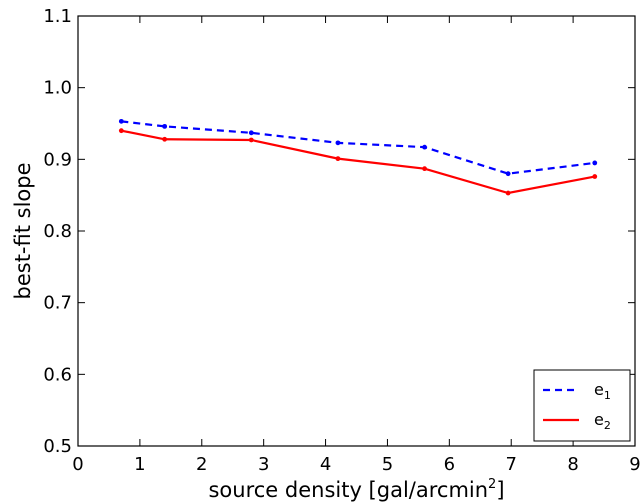  I want to click on x-tick-label: 6, so click(449, 464).